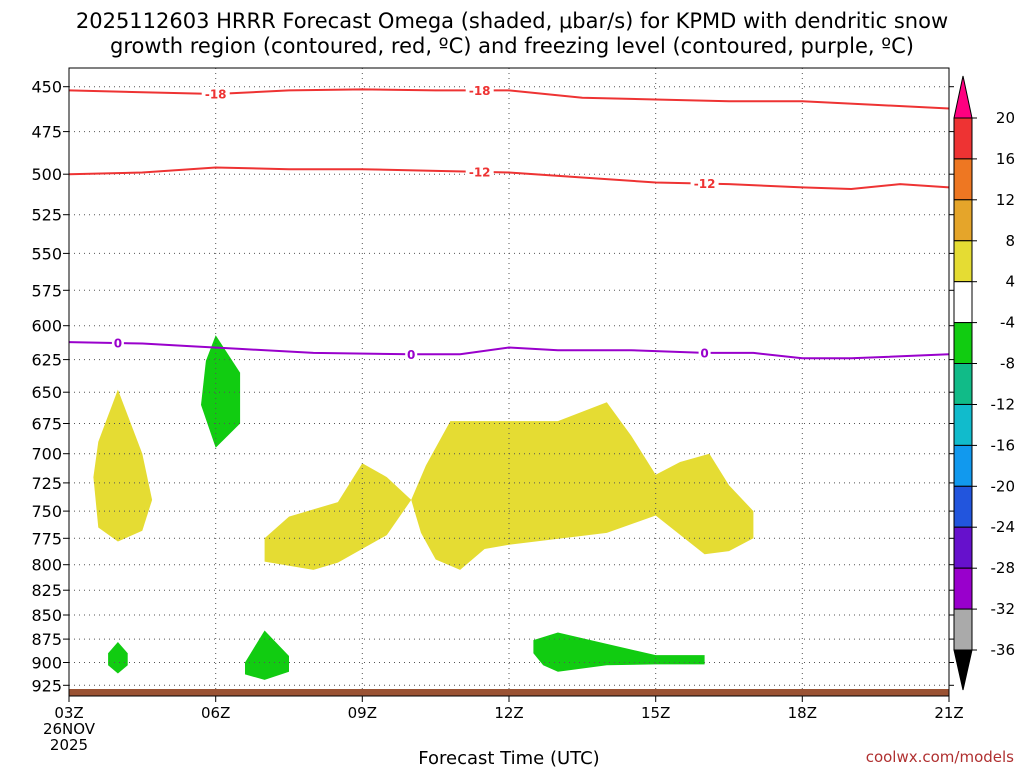 Image resolution: width=1024 pixels, height=768 pixels. I want to click on colorbar-label: 16, so click(1005, 159).